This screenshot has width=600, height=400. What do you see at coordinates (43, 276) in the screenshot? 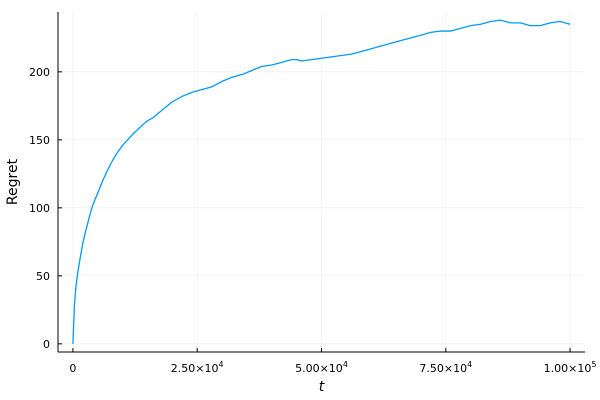
I see `y-tick-label: 50` at bounding box center [43, 276].